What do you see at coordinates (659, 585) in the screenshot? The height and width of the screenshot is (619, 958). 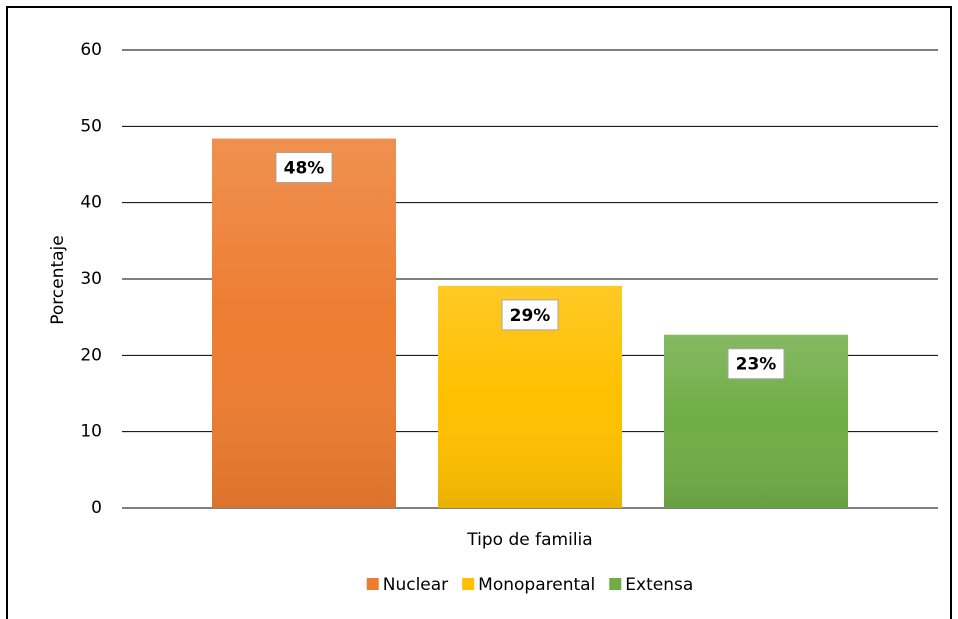 I see `legend-label: Extensa` at bounding box center [659, 585].